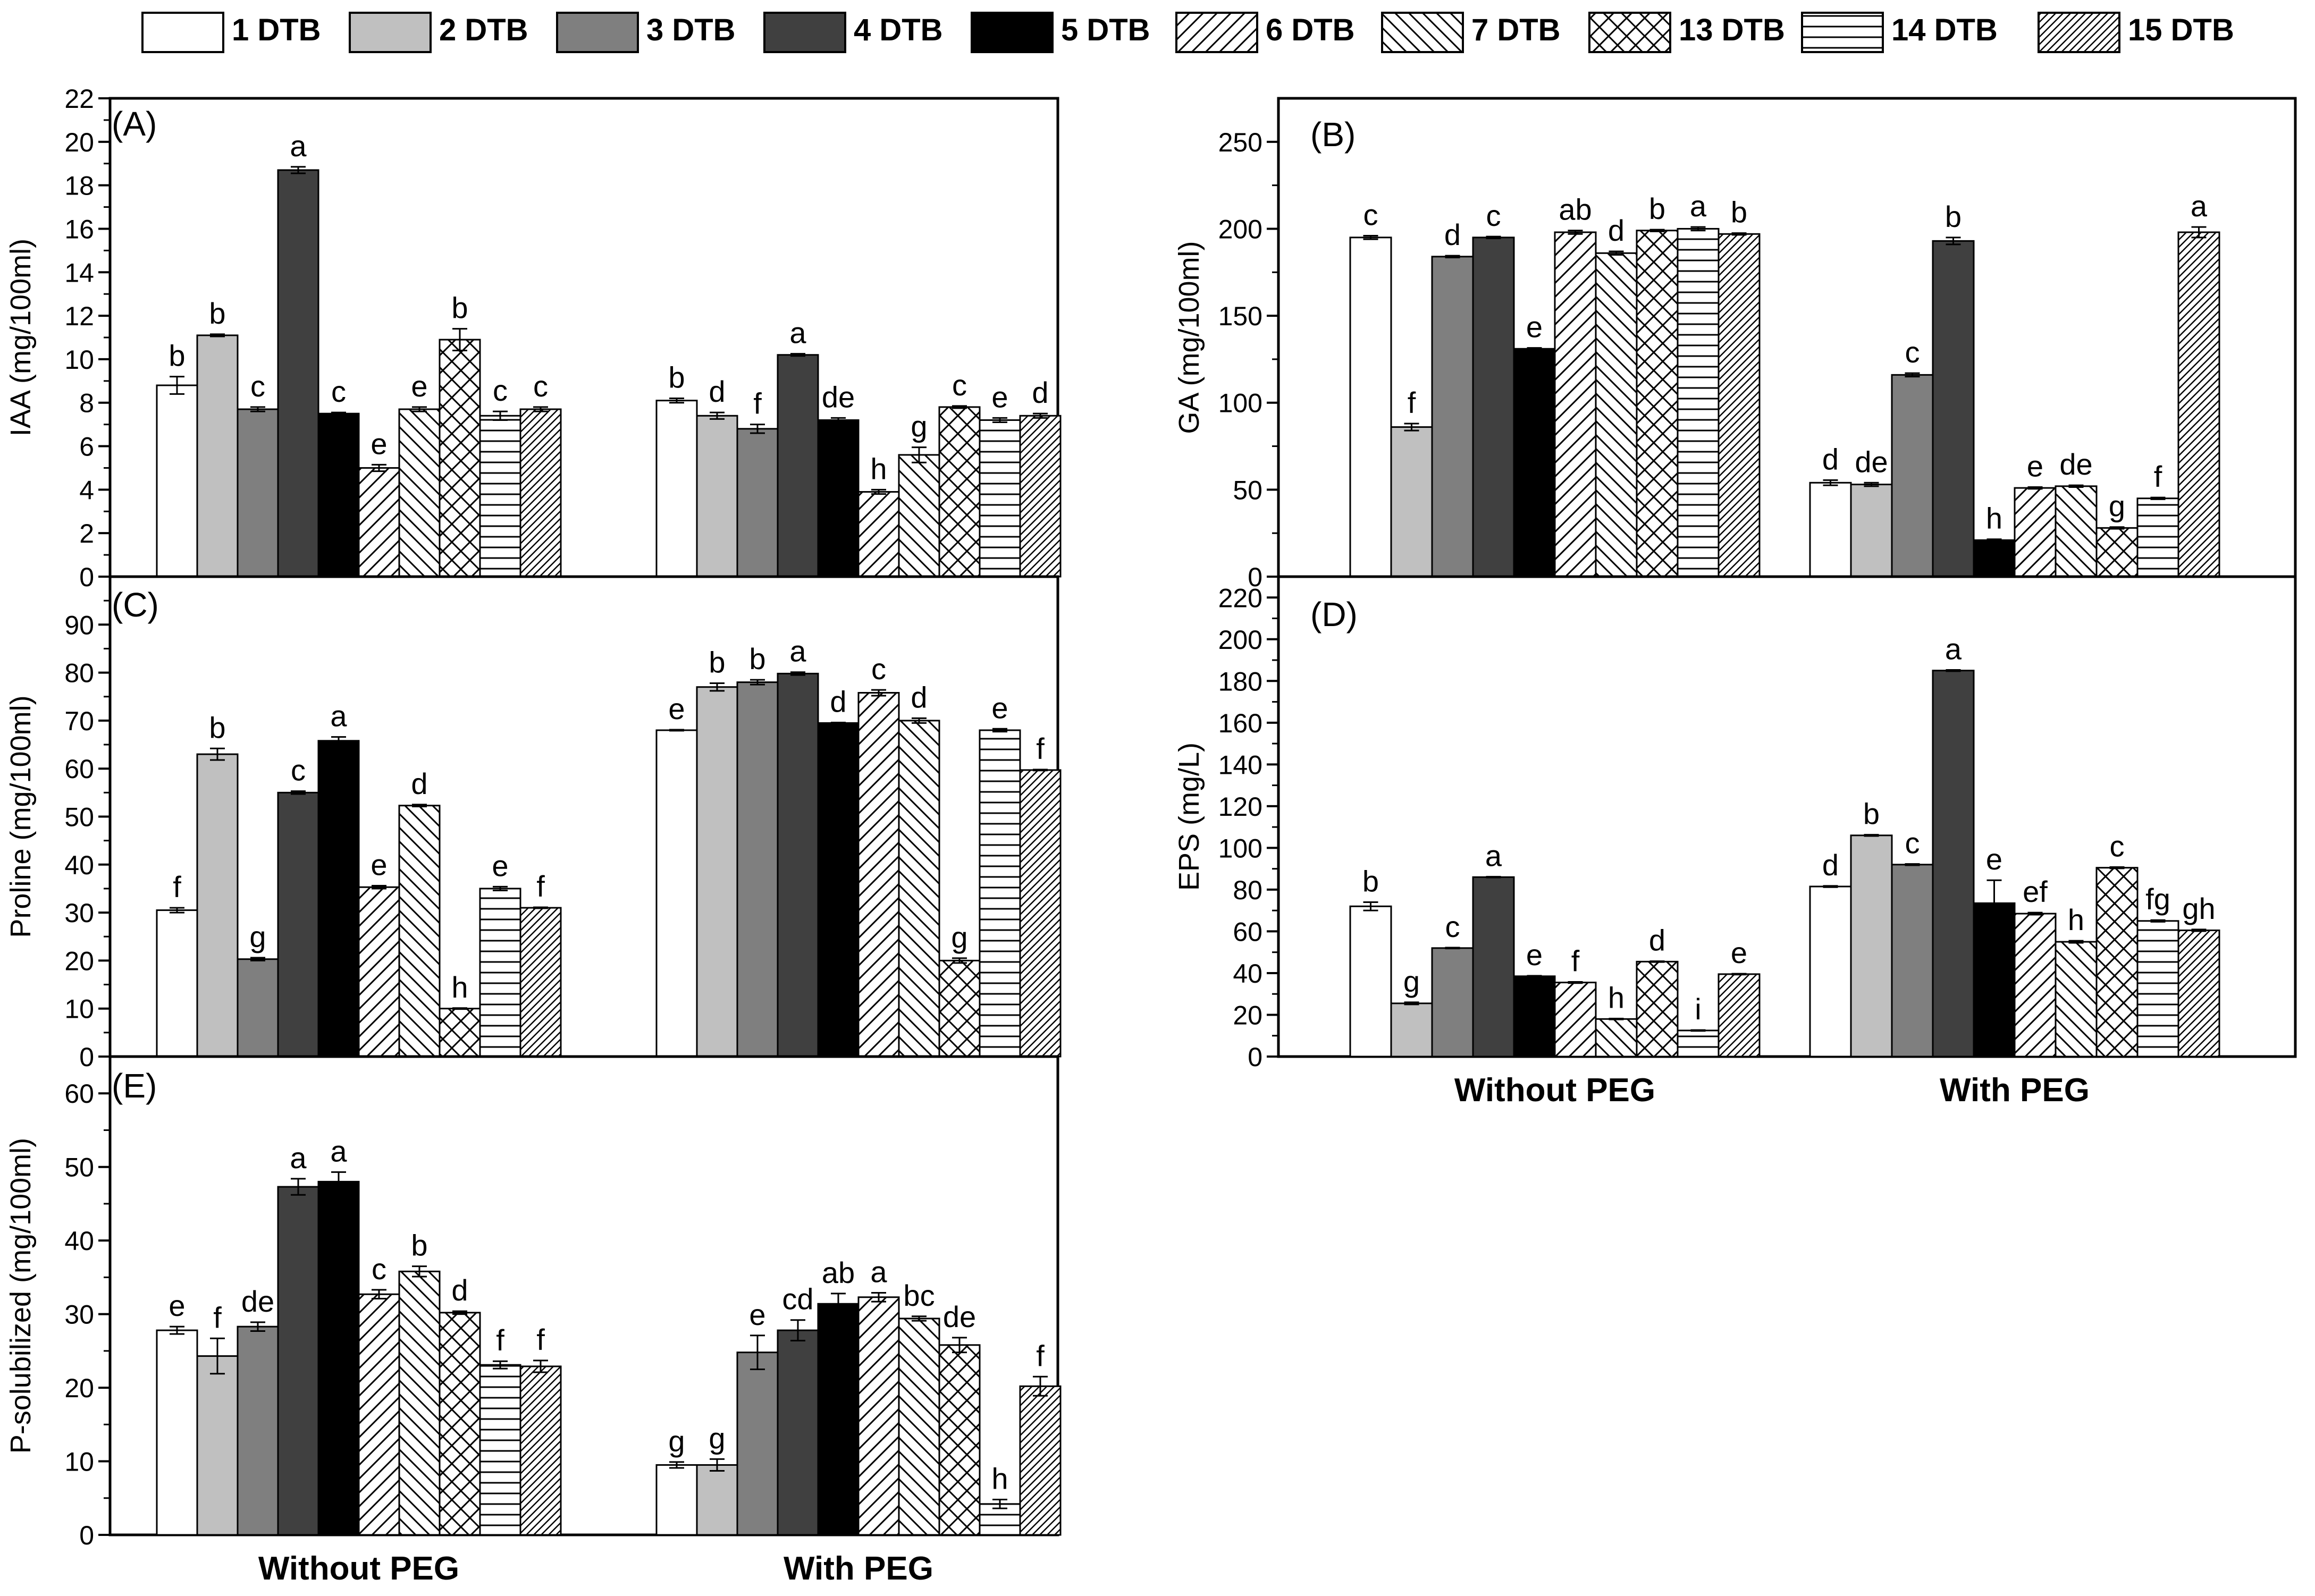 This screenshot has width=2315, height=1596. I want to click on bar-b-g2-s5, so click(1995, 558).